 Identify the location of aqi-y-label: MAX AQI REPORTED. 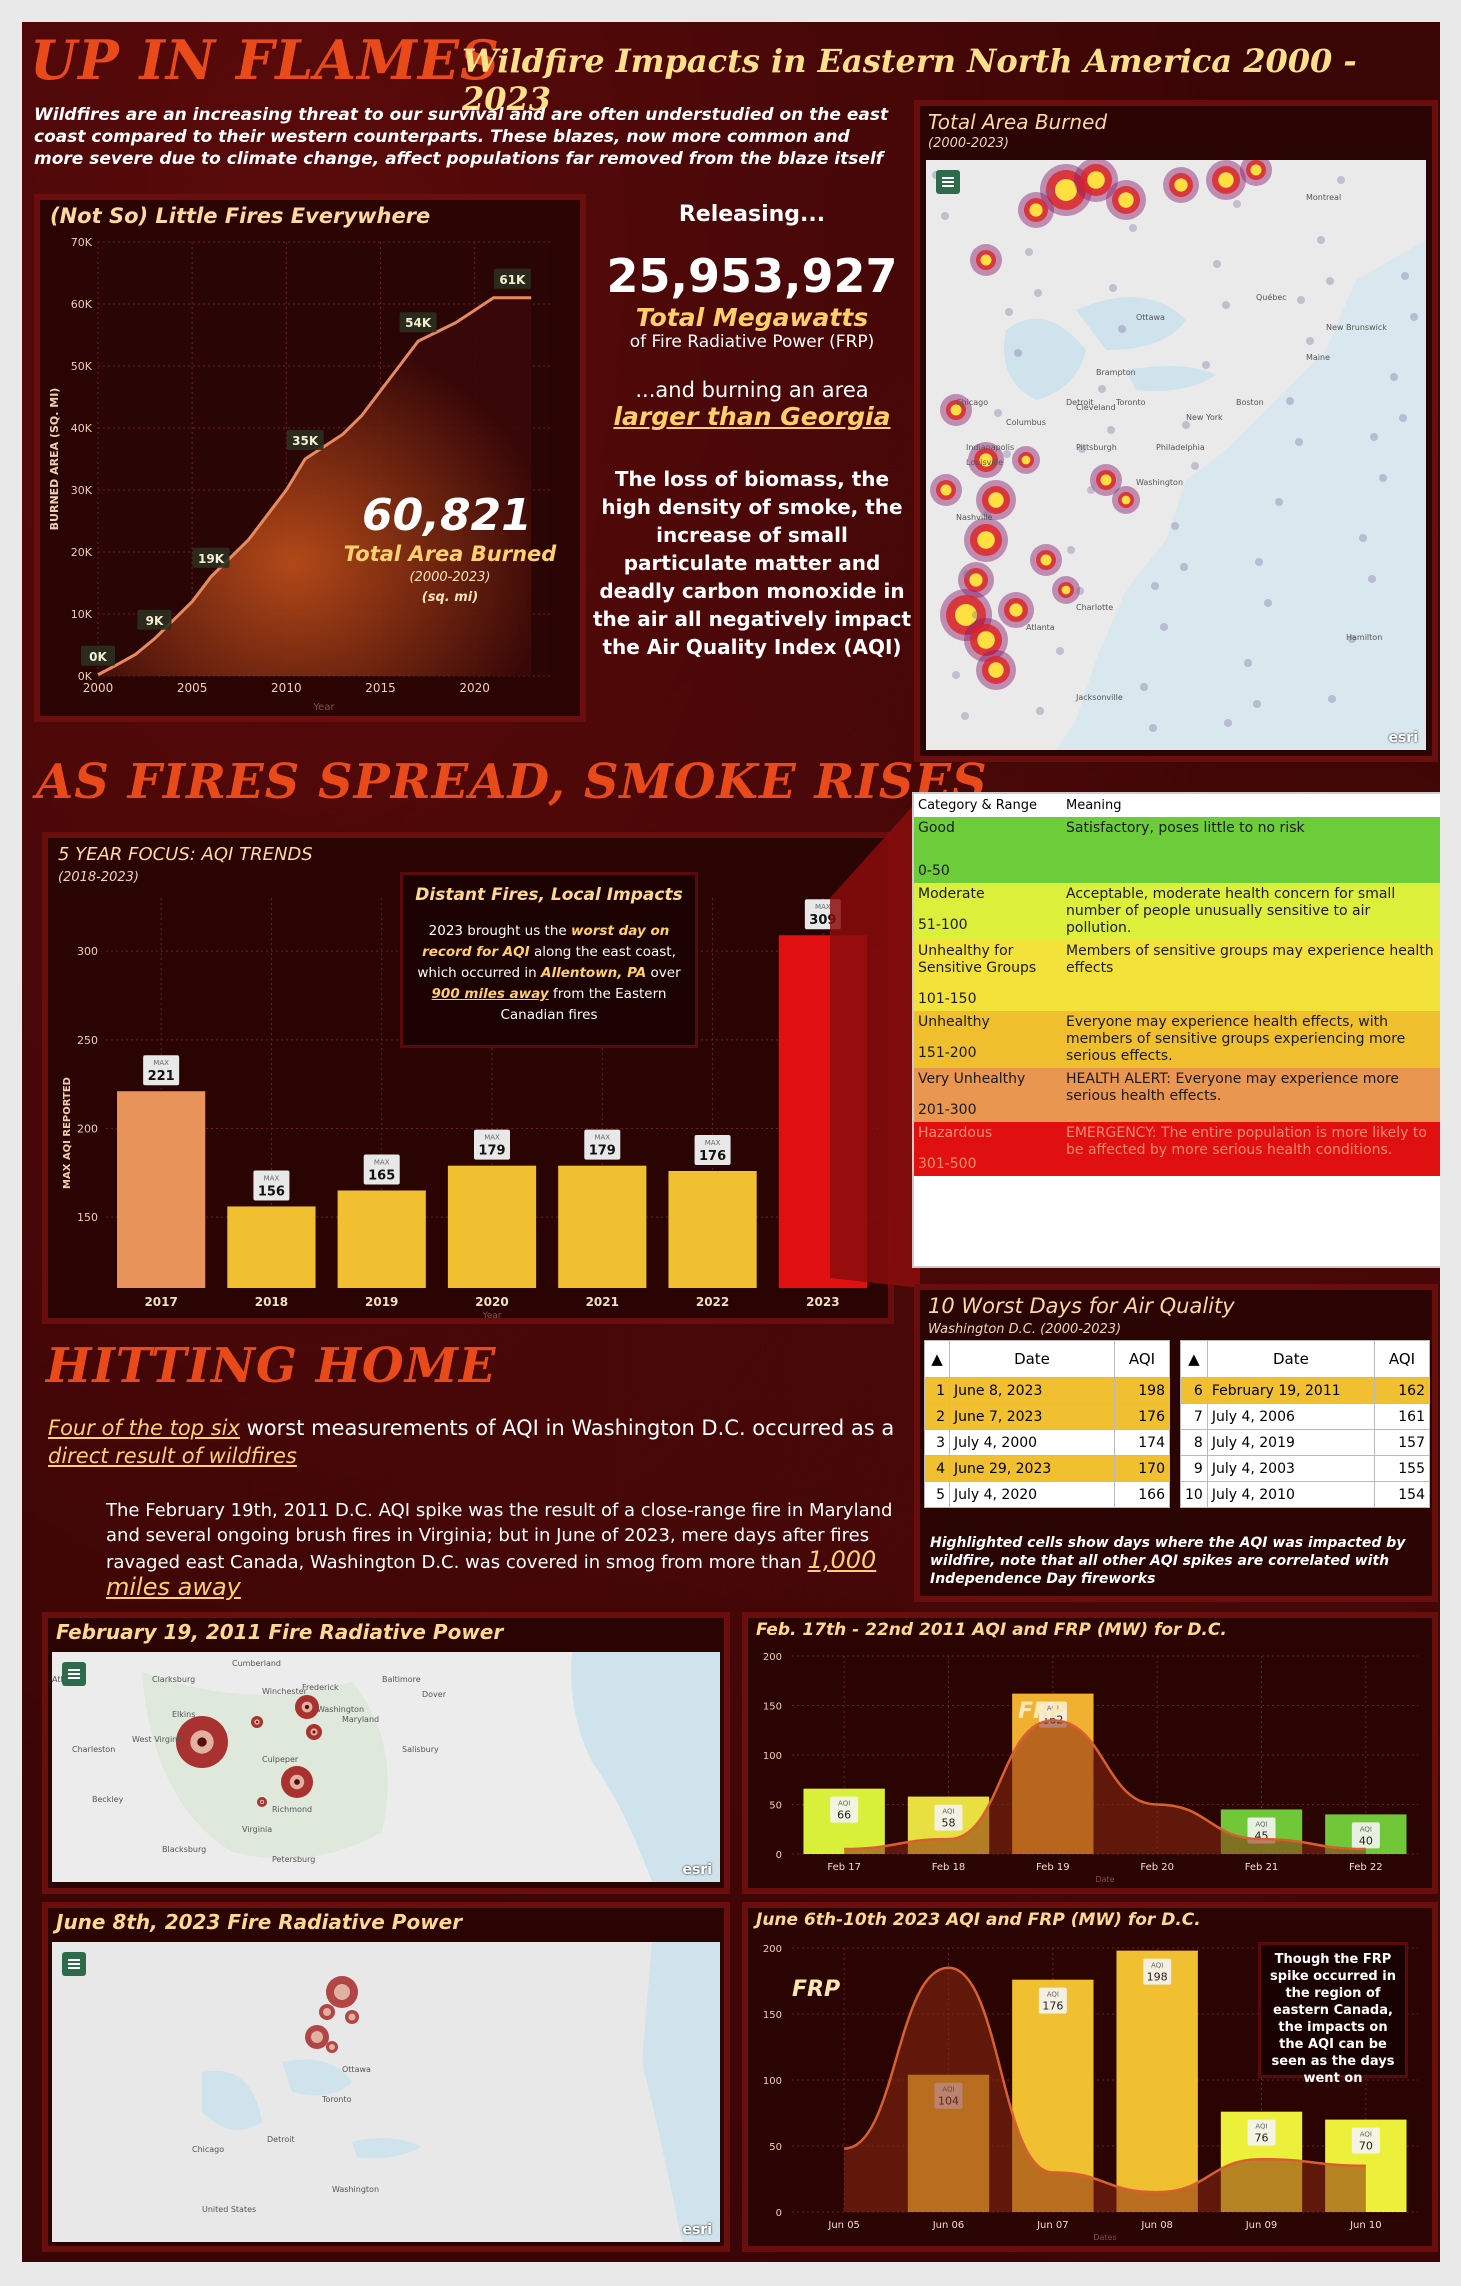
(67, 1133).